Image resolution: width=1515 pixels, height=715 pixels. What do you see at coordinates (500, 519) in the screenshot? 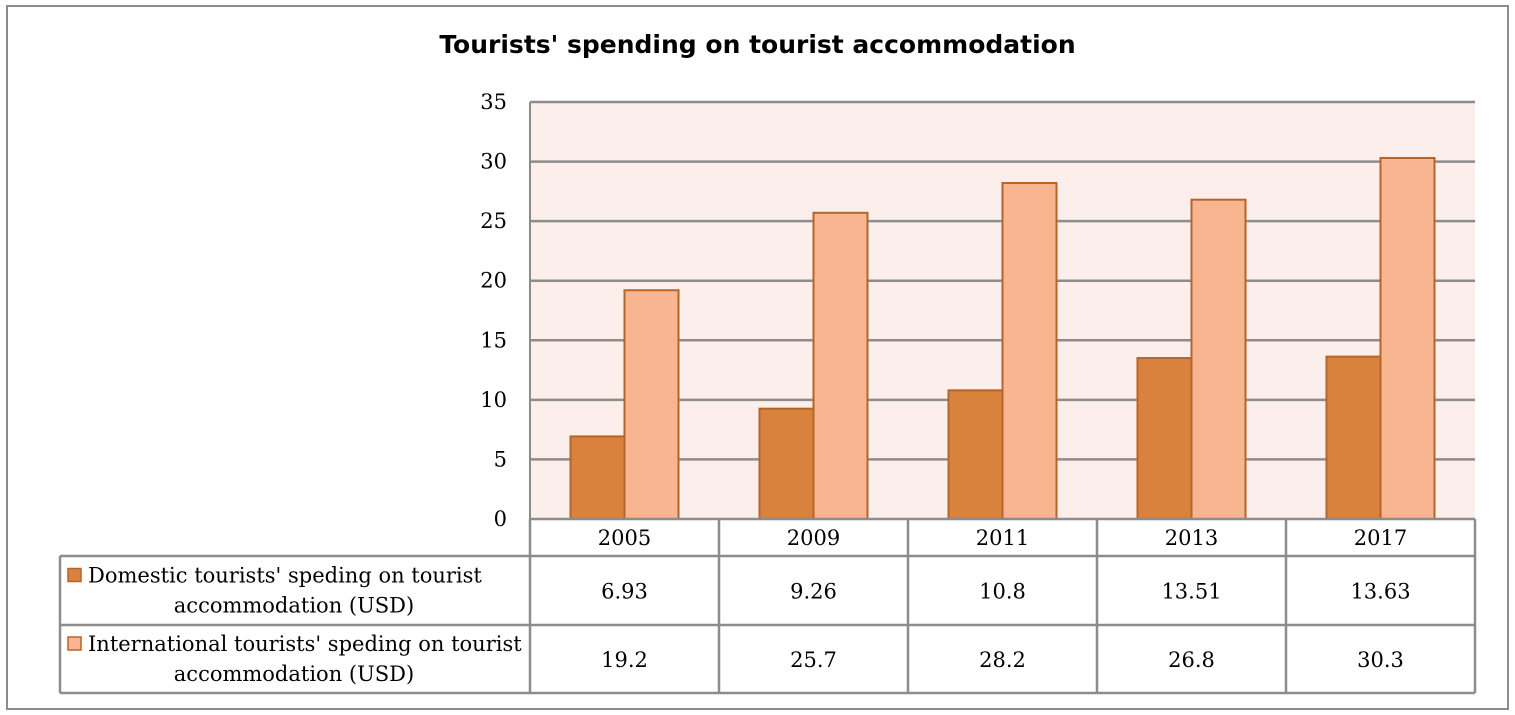
I see `y-tick-label: 0` at bounding box center [500, 519].